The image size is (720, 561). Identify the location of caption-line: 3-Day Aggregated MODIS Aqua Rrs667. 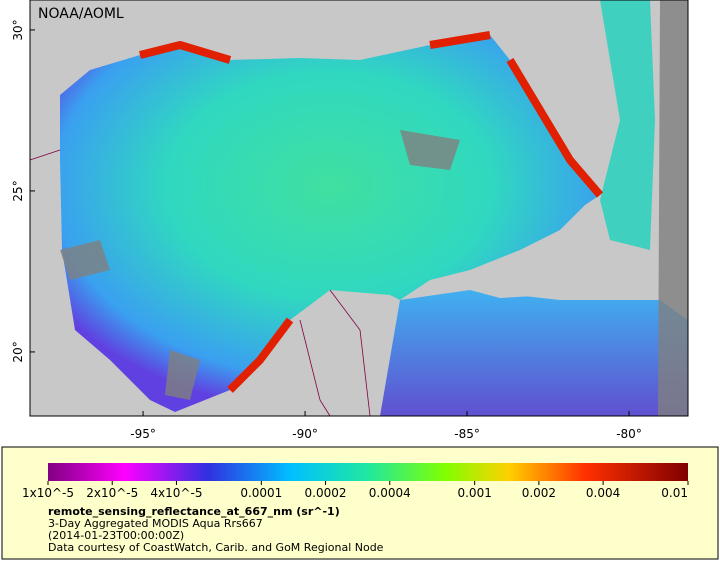
(155, 523).